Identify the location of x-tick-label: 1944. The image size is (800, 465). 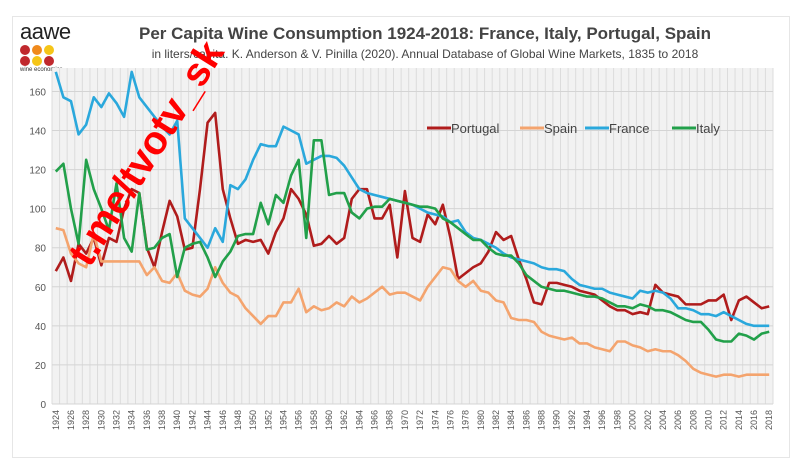
(208, 420).